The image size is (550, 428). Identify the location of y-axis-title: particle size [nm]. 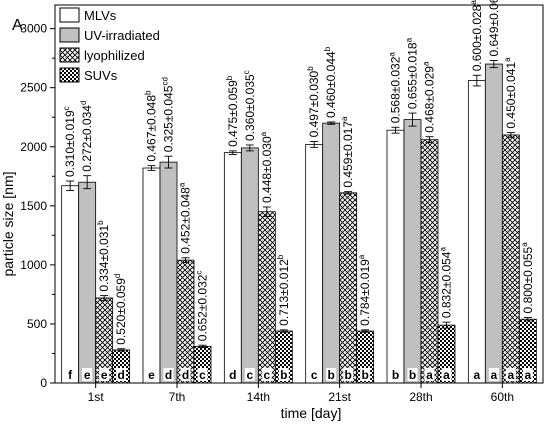
(8, 223).